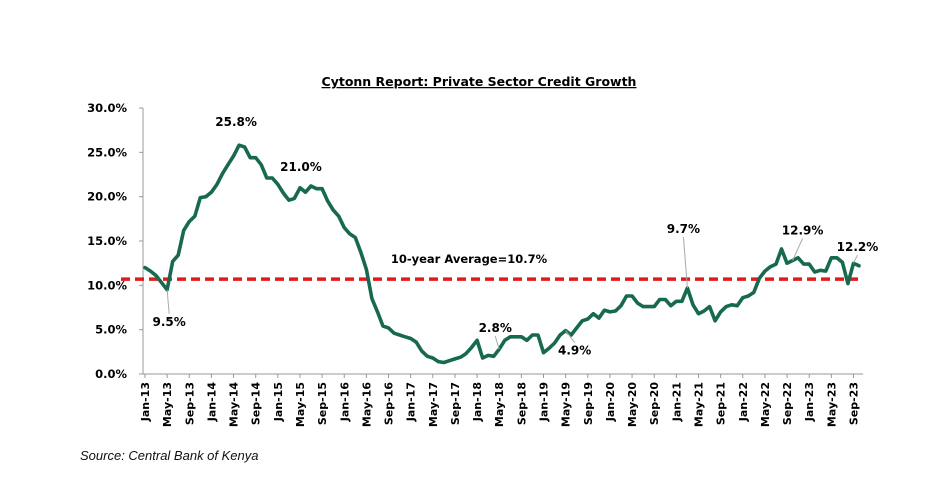 This screenshot has width=950, height=493. Describe the element at coordinates (632, 404) in the screenshot. I see `x-tick-label: May-20` at that location.